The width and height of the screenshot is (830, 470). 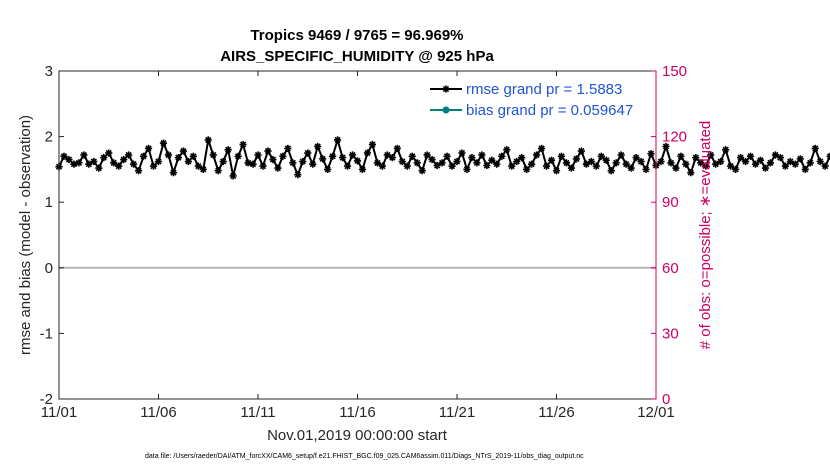 I want to click on x-tick-label: 11/21, so click(x=457, y=412).